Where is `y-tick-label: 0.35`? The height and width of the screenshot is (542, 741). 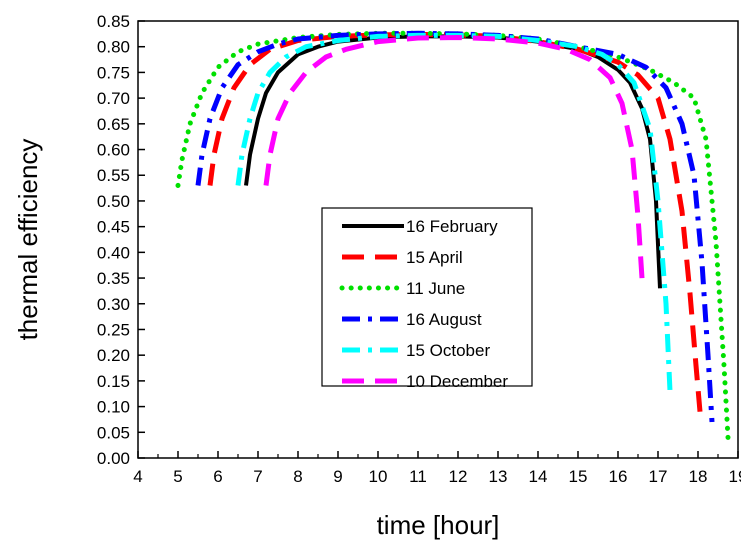 y-tick-label: 0.35 is located at coordinates (113, 278).